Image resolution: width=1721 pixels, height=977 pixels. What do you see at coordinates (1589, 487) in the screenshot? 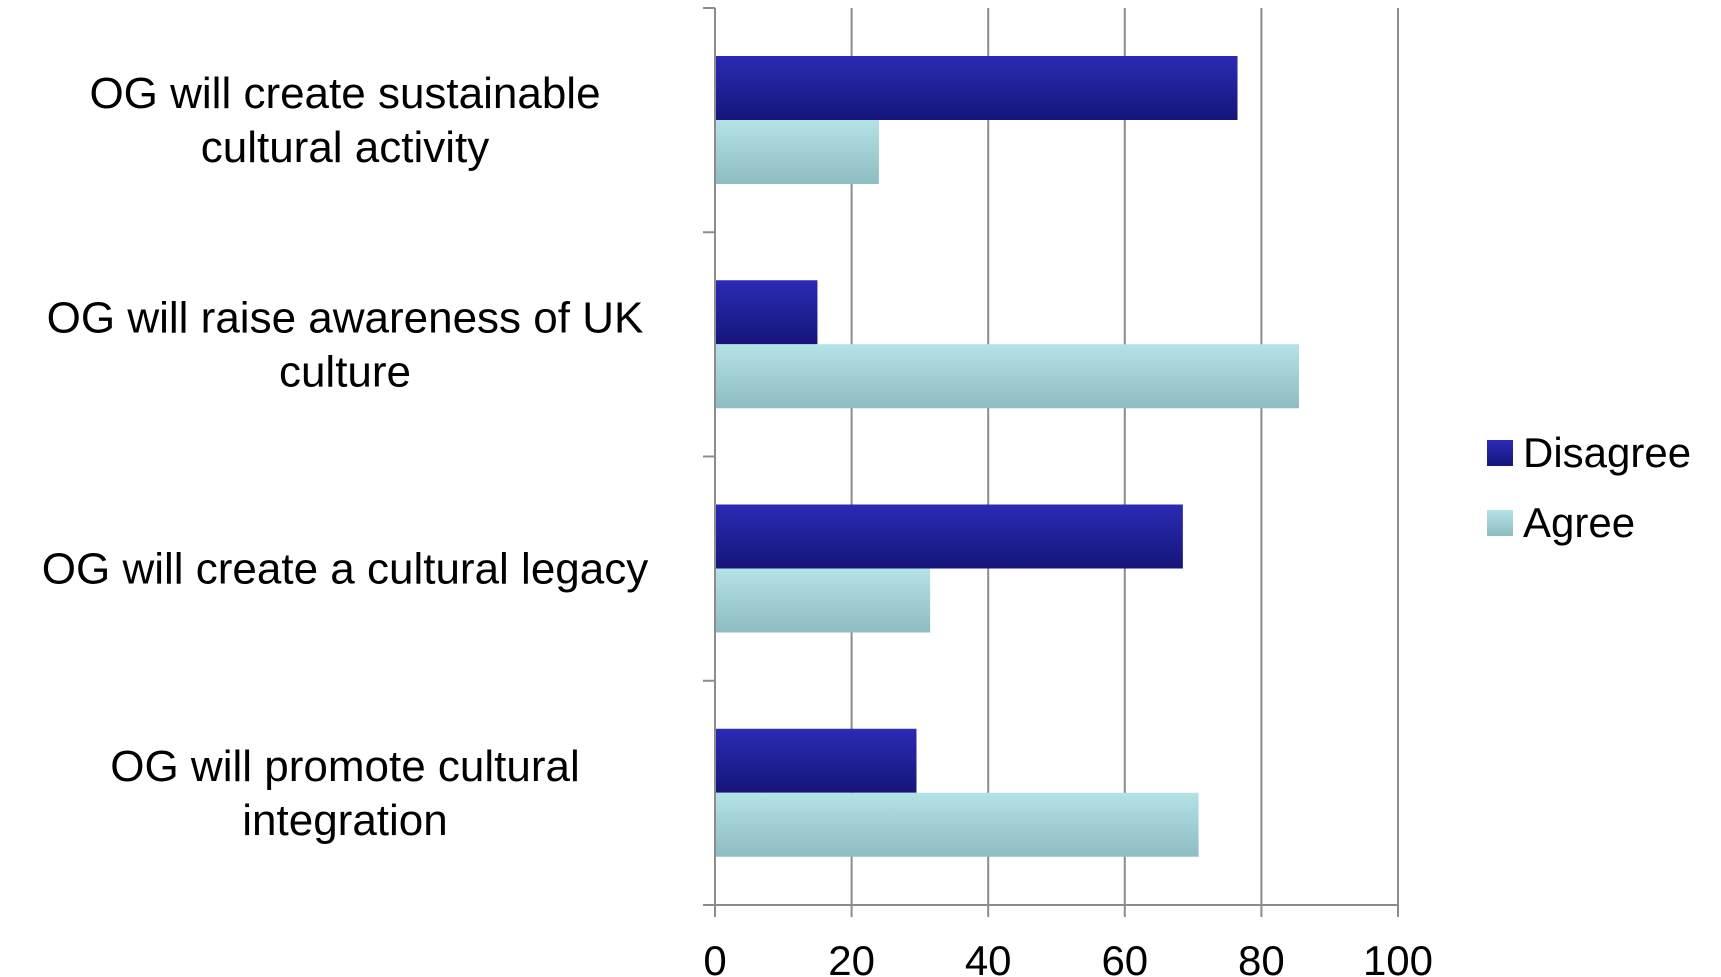
I see `legend: Disagree Agree` at bounding box center [1589, 487].